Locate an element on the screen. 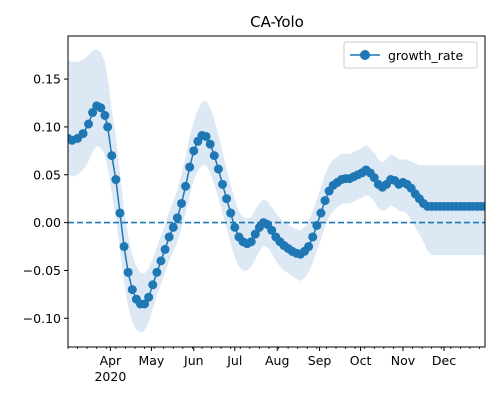 The image size is (500, 400). y-tick-label: −0.10 is located at coordinates (42, 318).